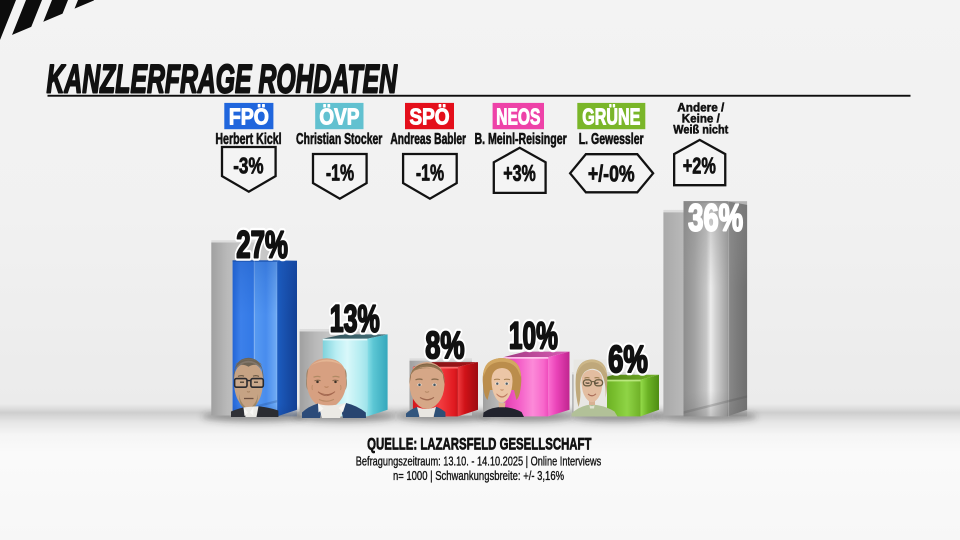 The width and height of the screenshot is (960, 540). Describe the element at coordinates (339, 117) in the screenshot. I see `svg-text: ÖVP` at that location.